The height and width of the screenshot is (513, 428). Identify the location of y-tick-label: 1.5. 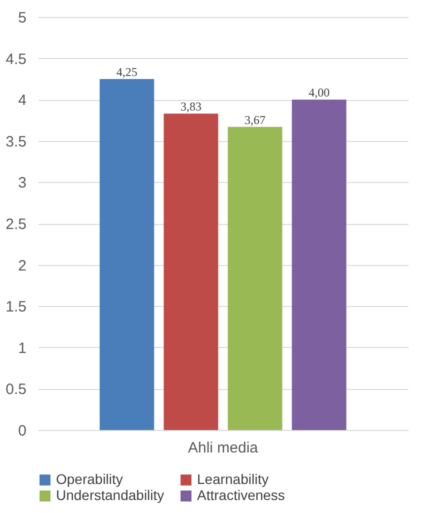
(16, 307).